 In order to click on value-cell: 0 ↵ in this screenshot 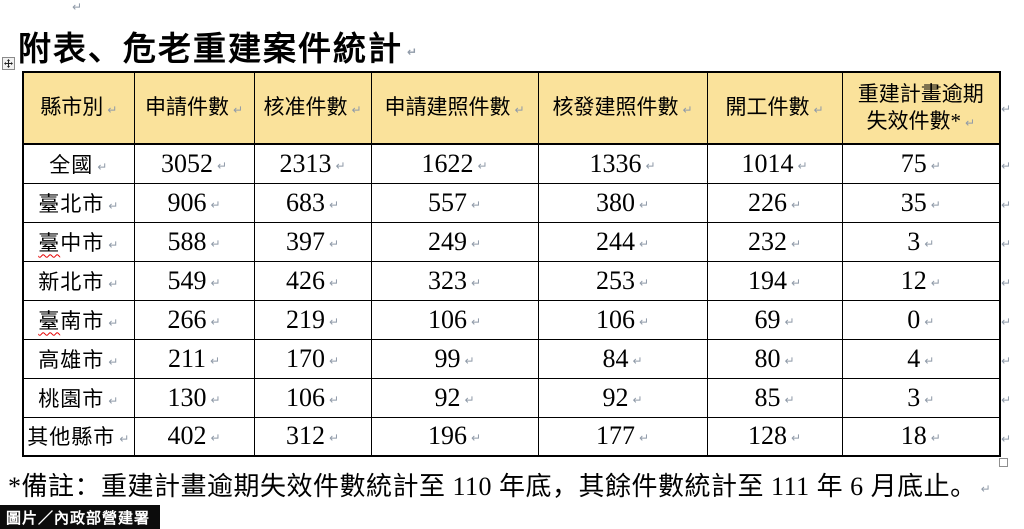, I will do `click(921, 319)`.